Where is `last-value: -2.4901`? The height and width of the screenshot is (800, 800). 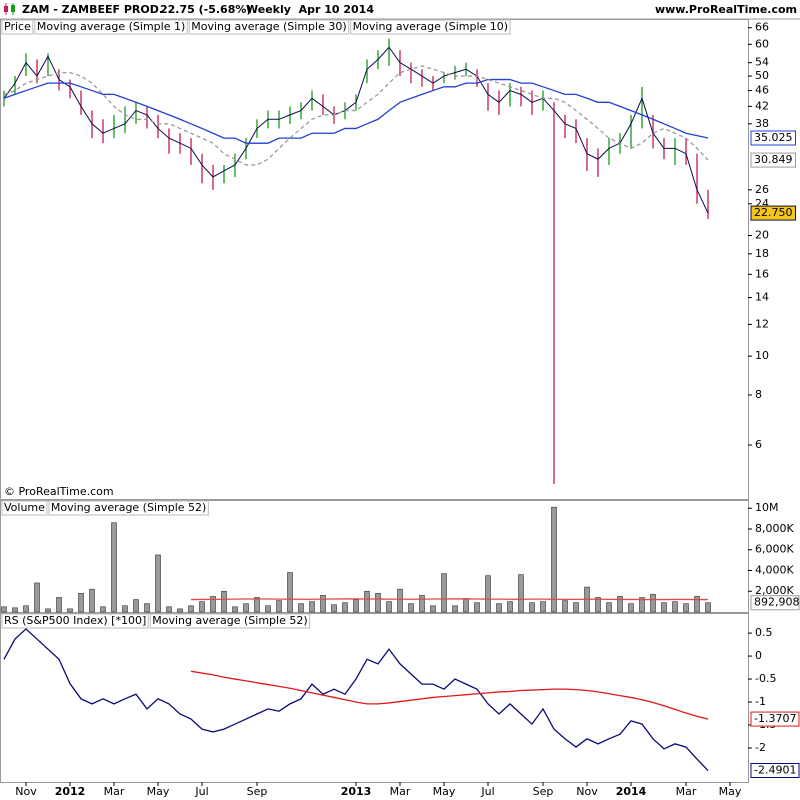 last-value: -2.4901 is located at coordinates (775, 770).